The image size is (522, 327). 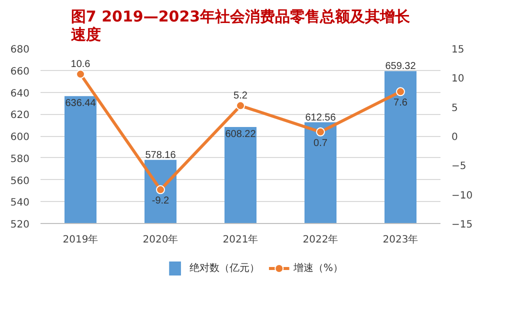 I want to click on y2-tick-label: 10, so click(x=458, y=79).